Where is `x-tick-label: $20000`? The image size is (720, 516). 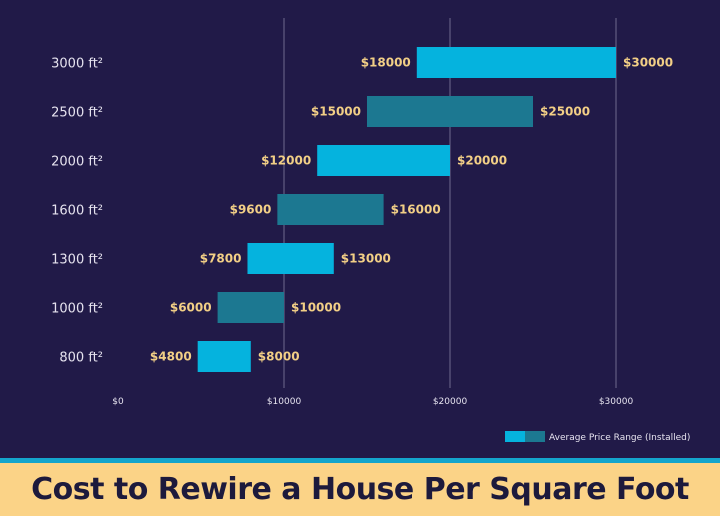
x-tick-label: $20000 is located at coordinates (450, 402).